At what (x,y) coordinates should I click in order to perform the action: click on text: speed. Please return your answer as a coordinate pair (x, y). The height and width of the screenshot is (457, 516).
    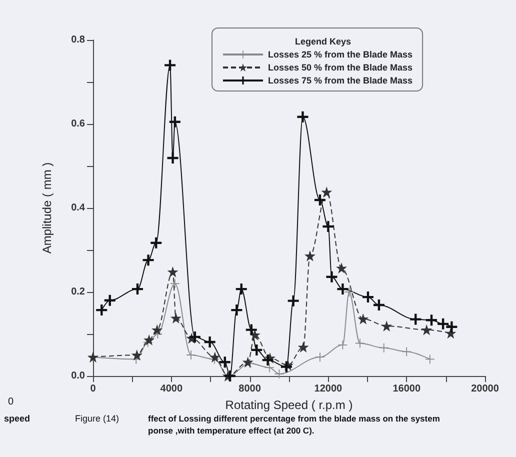
    Looking at the image, I should click on (17, 419).